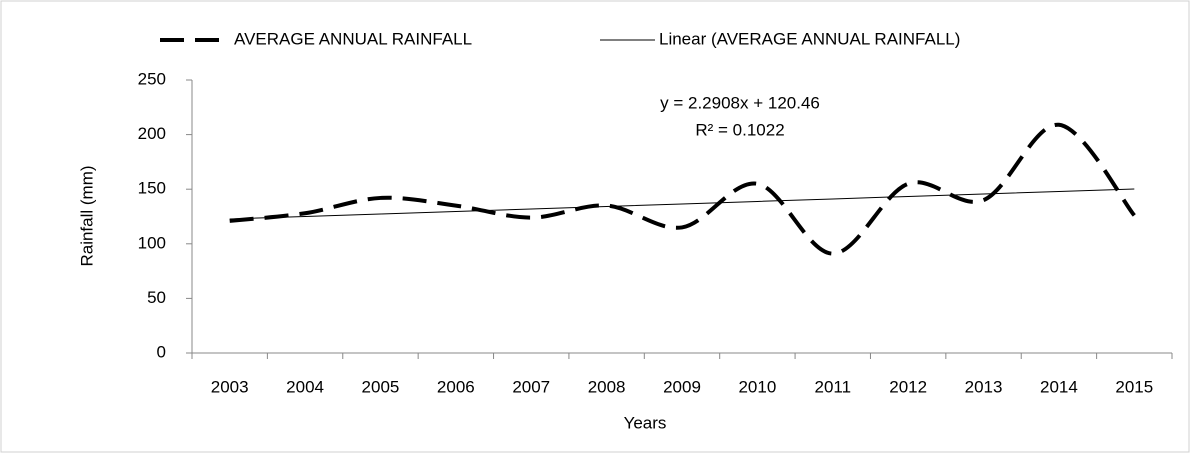  I want to click on y-tick-label: 0, so click(161, 351).